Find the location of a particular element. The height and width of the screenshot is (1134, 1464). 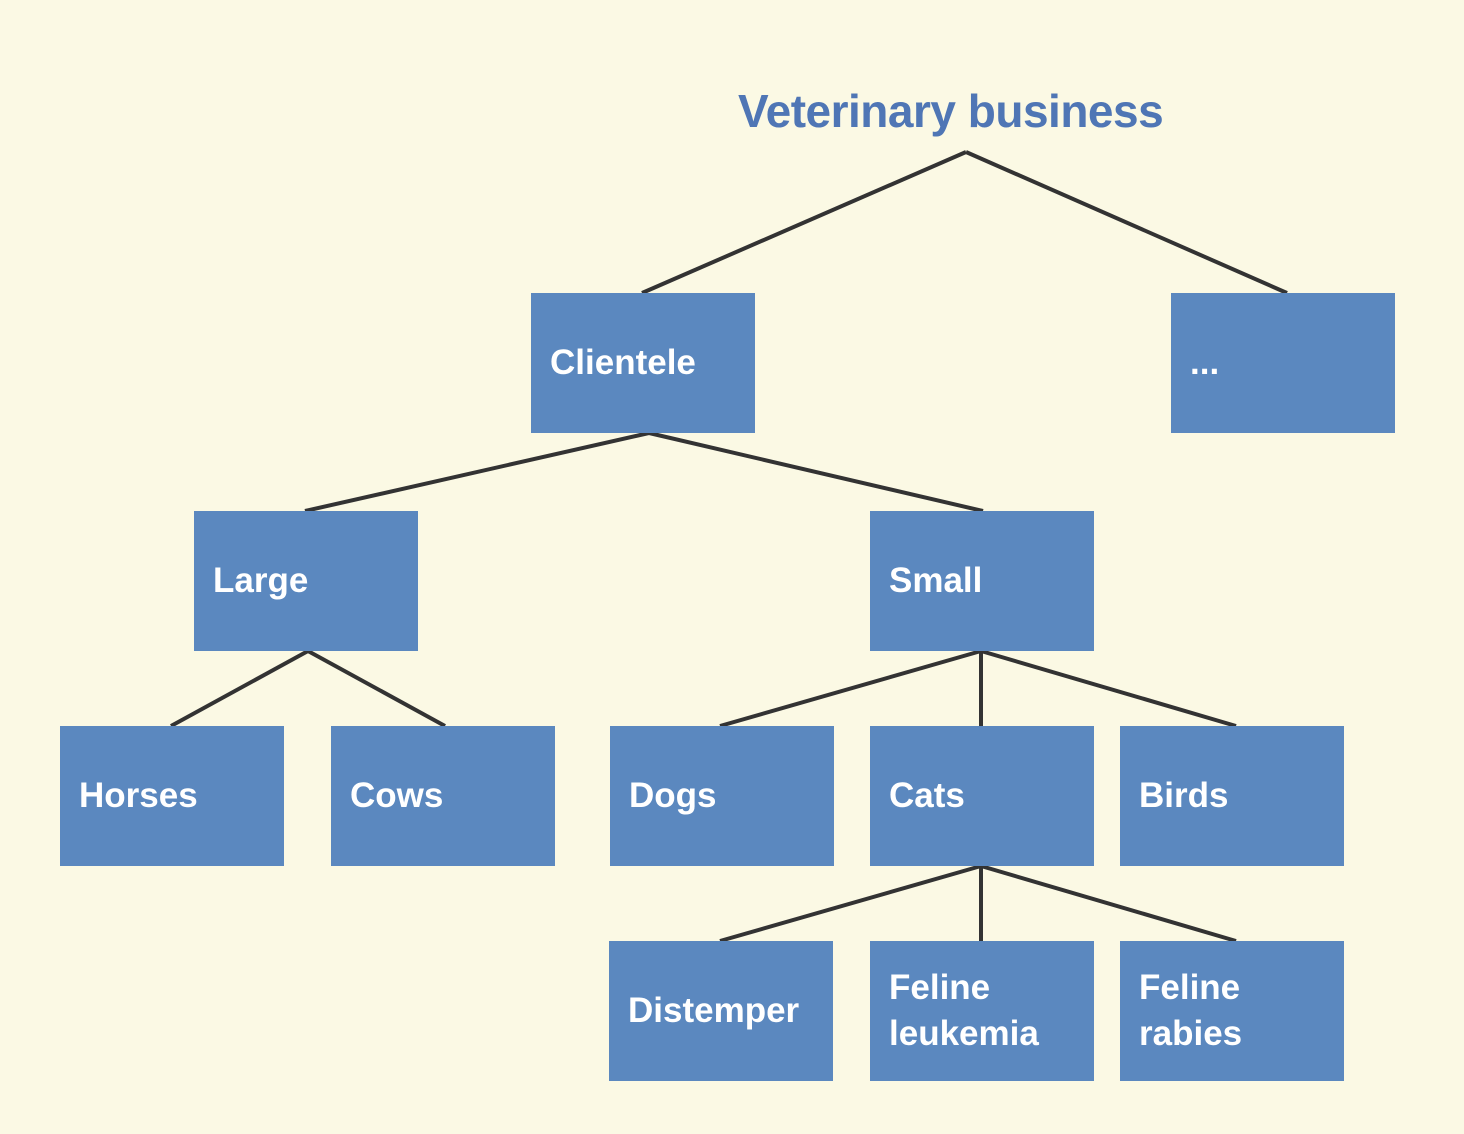

node-large: Large is located at coordinates (306, 581).